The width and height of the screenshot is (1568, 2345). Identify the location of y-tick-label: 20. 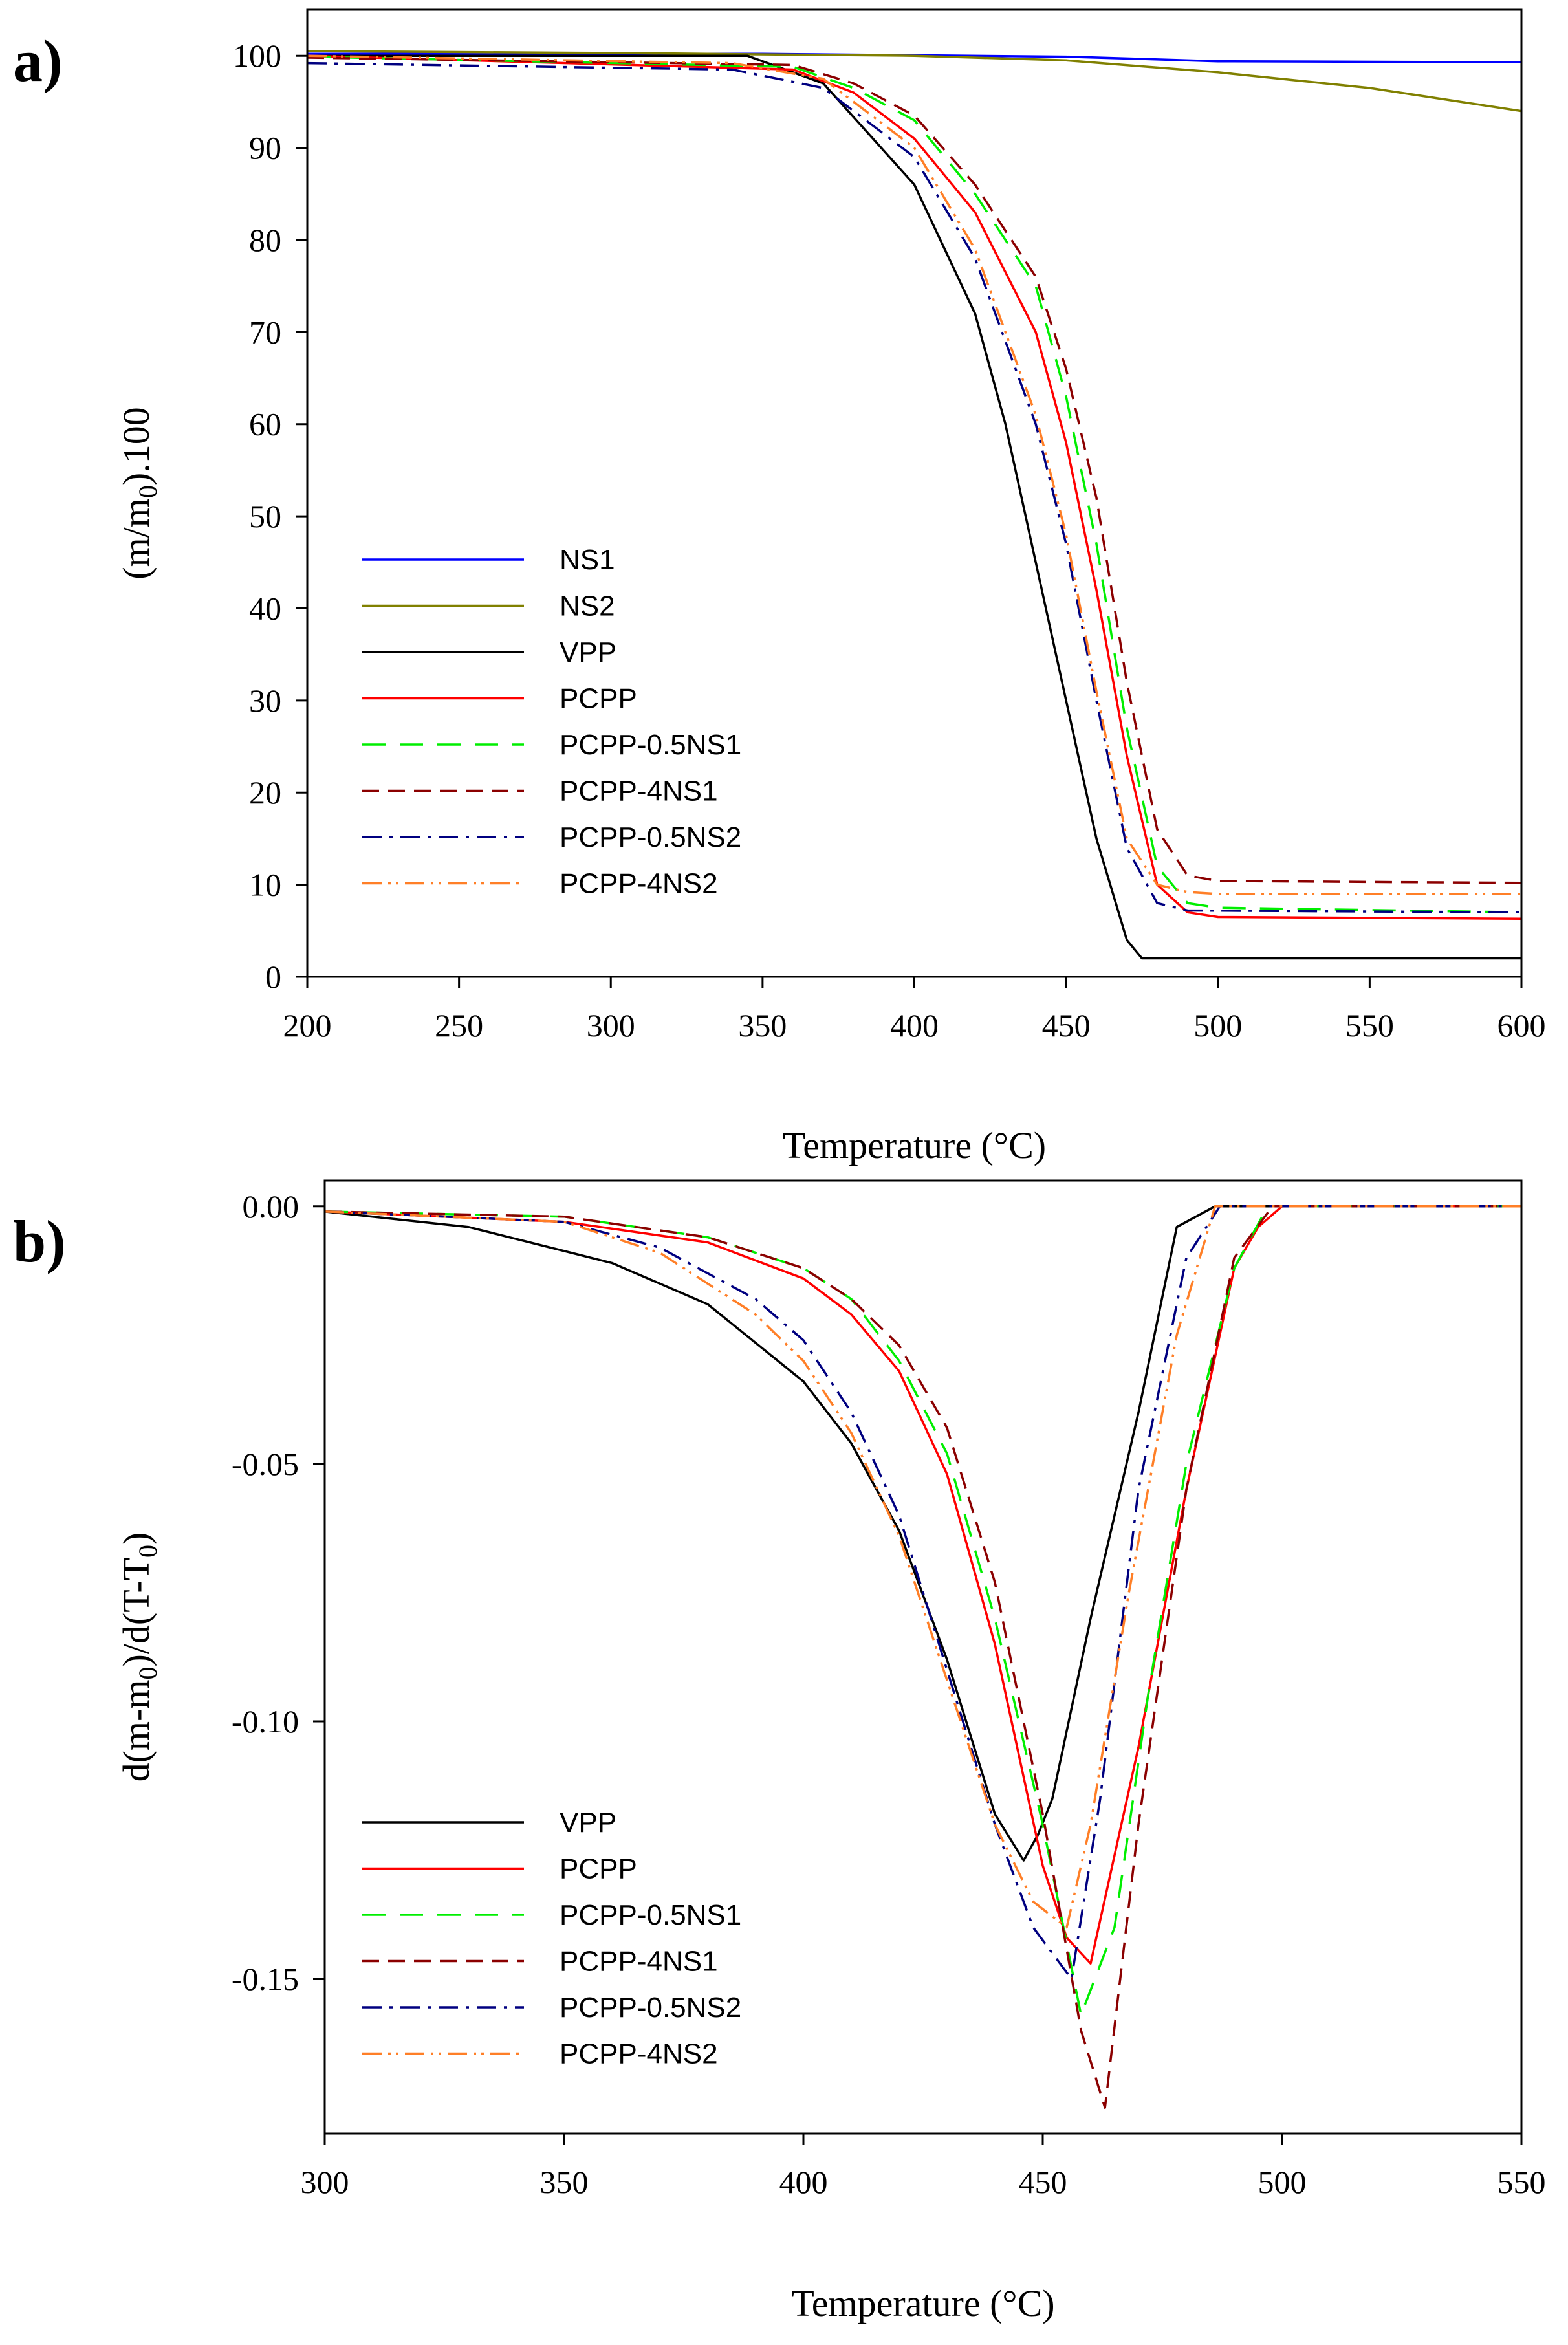
(265, 792).